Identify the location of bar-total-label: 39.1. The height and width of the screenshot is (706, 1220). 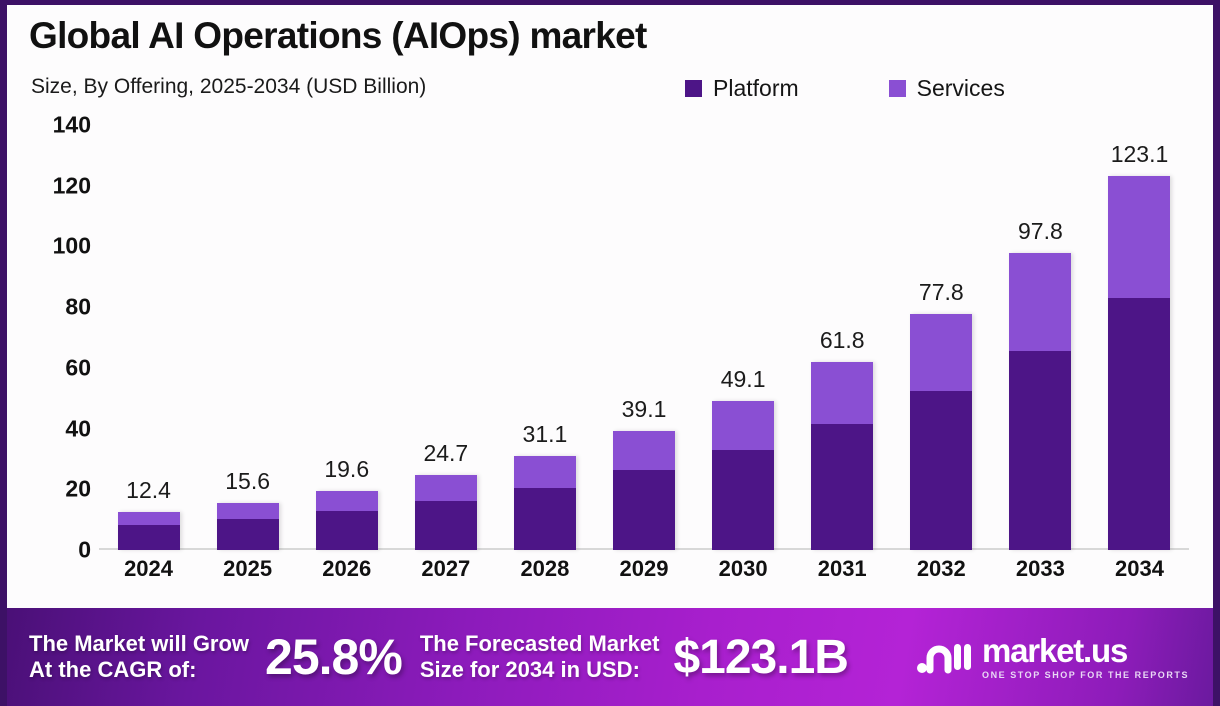
(644, 409).